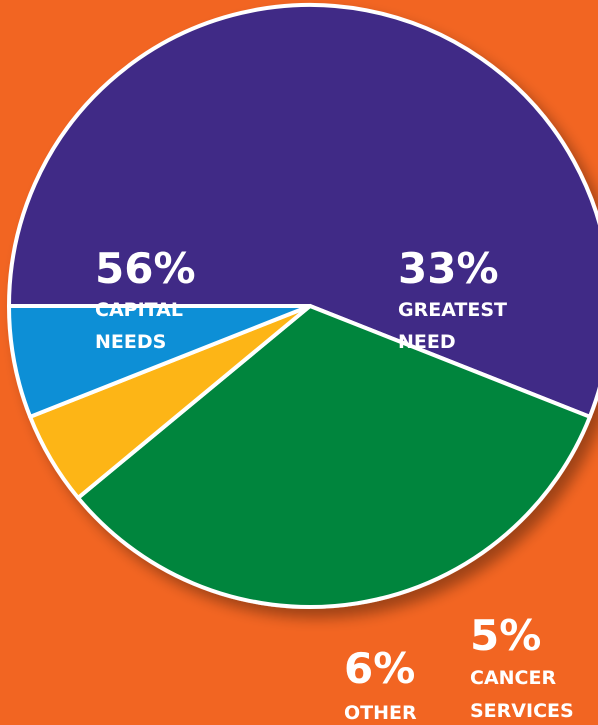  Describe the element at coordinates (522, 711) in the screenshot. I see `category-label-cancer-services: SERVICES` at that location.